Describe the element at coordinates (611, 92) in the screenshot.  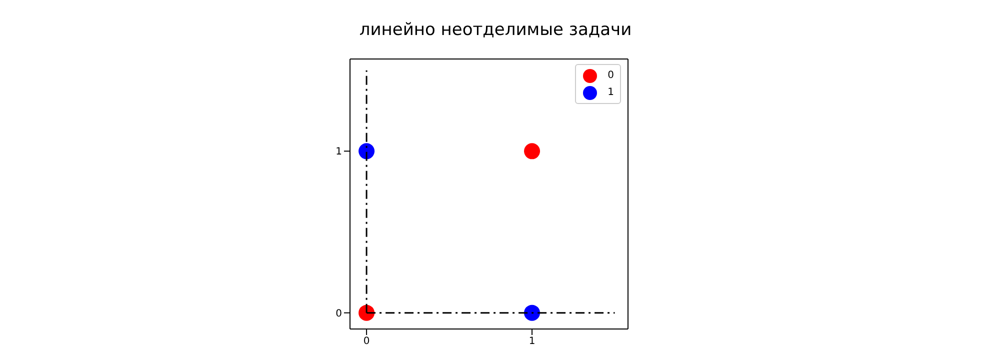
I see `legend-label: 1` at that location.